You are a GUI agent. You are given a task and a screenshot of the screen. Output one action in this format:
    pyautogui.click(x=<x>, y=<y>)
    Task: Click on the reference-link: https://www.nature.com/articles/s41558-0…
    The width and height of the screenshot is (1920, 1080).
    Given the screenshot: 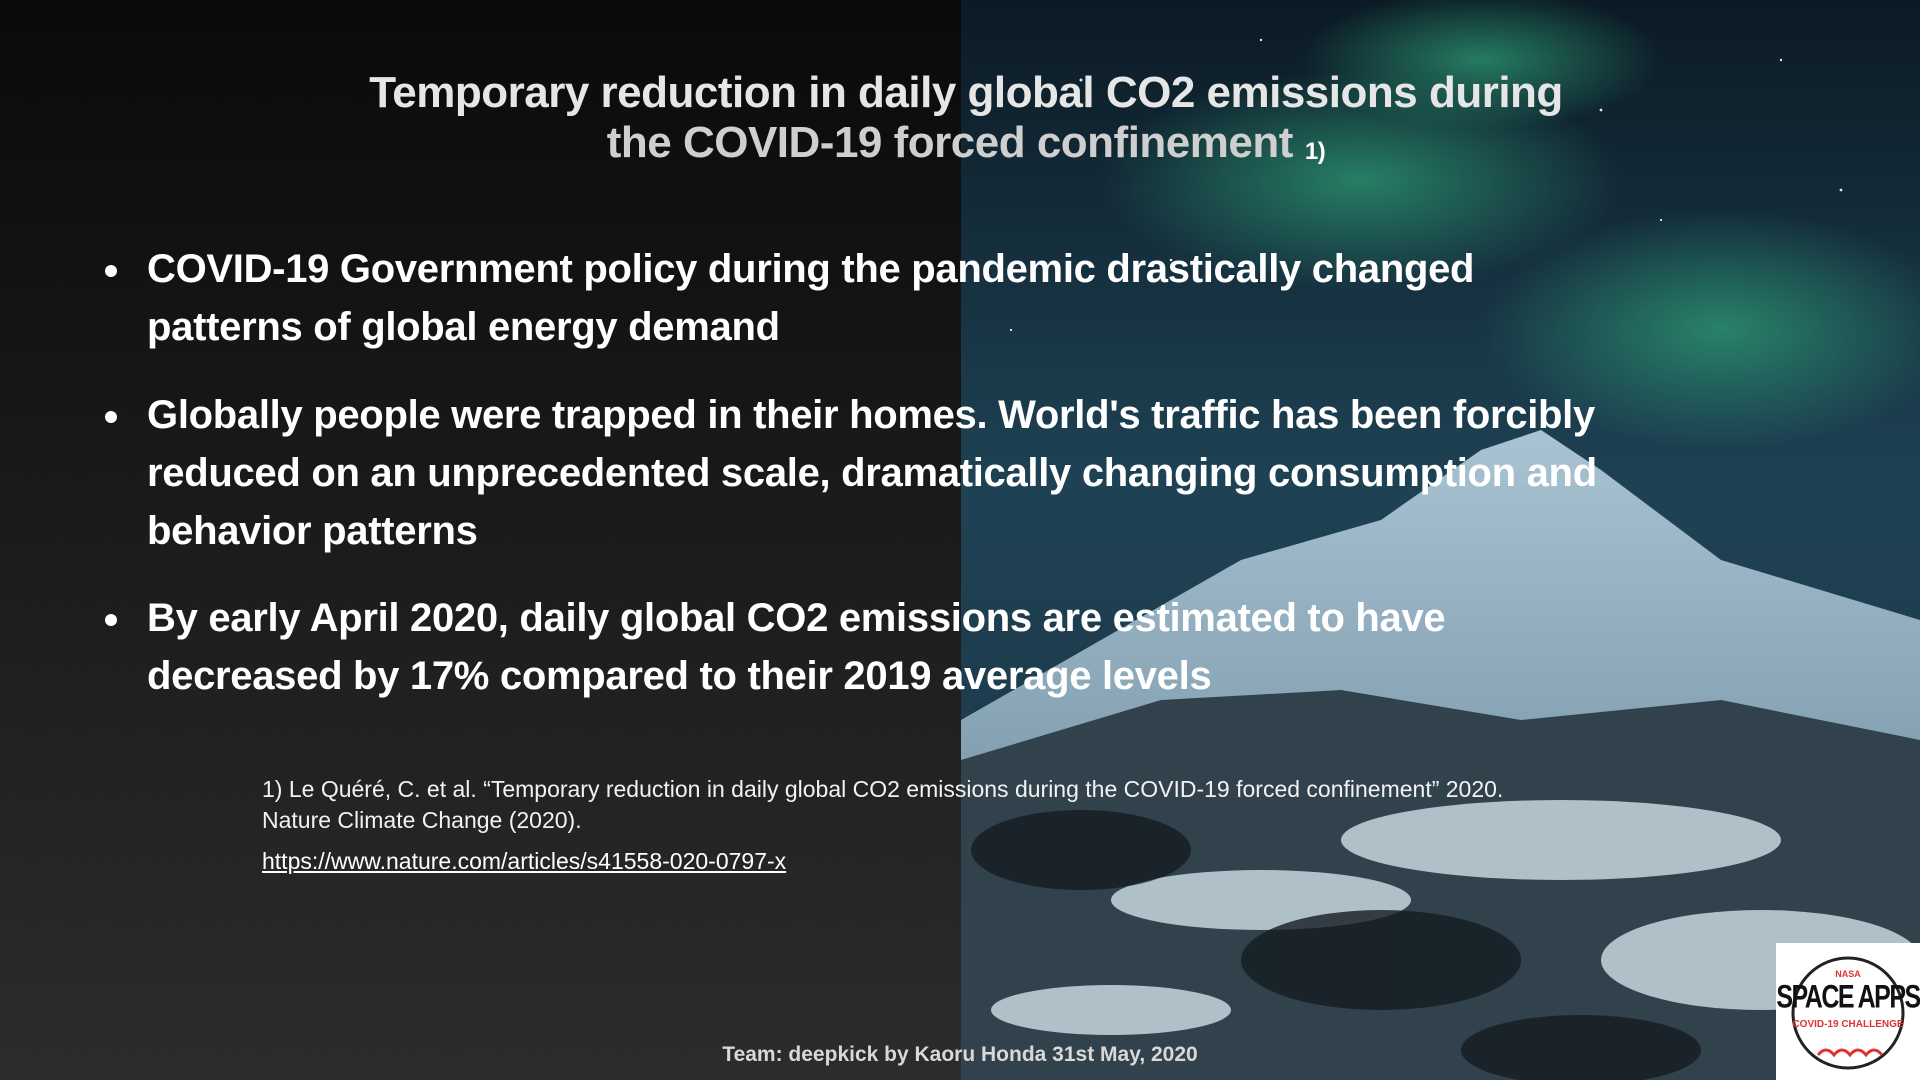 What is the action you would take?
    pyautogui.click(x=524, y=861)
    